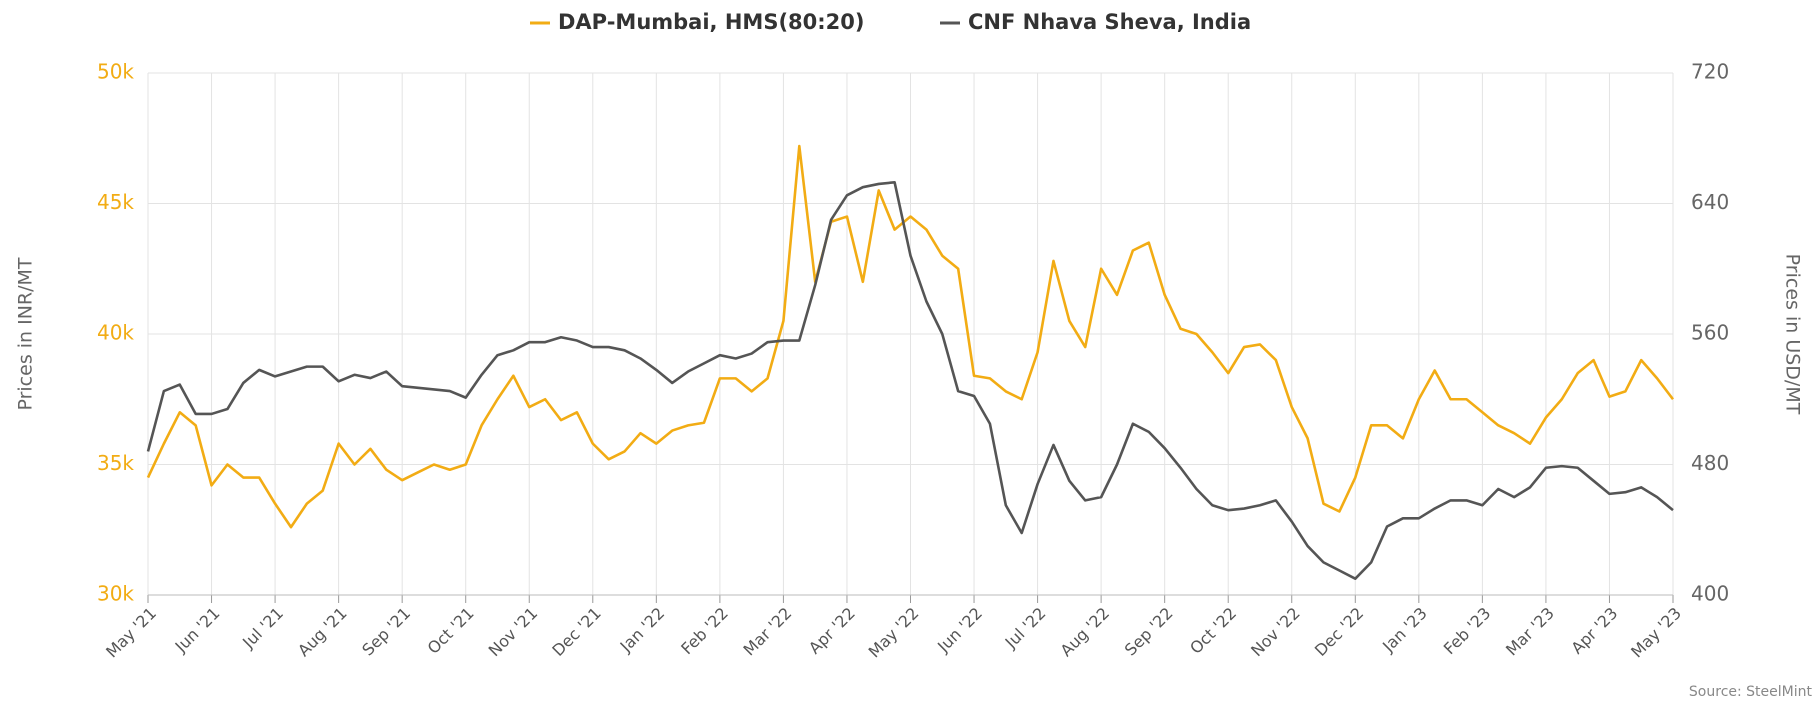  Describe the element at coordinates (894, 633) in the screenshot. I see `x-tick-label: May '22` at that location.